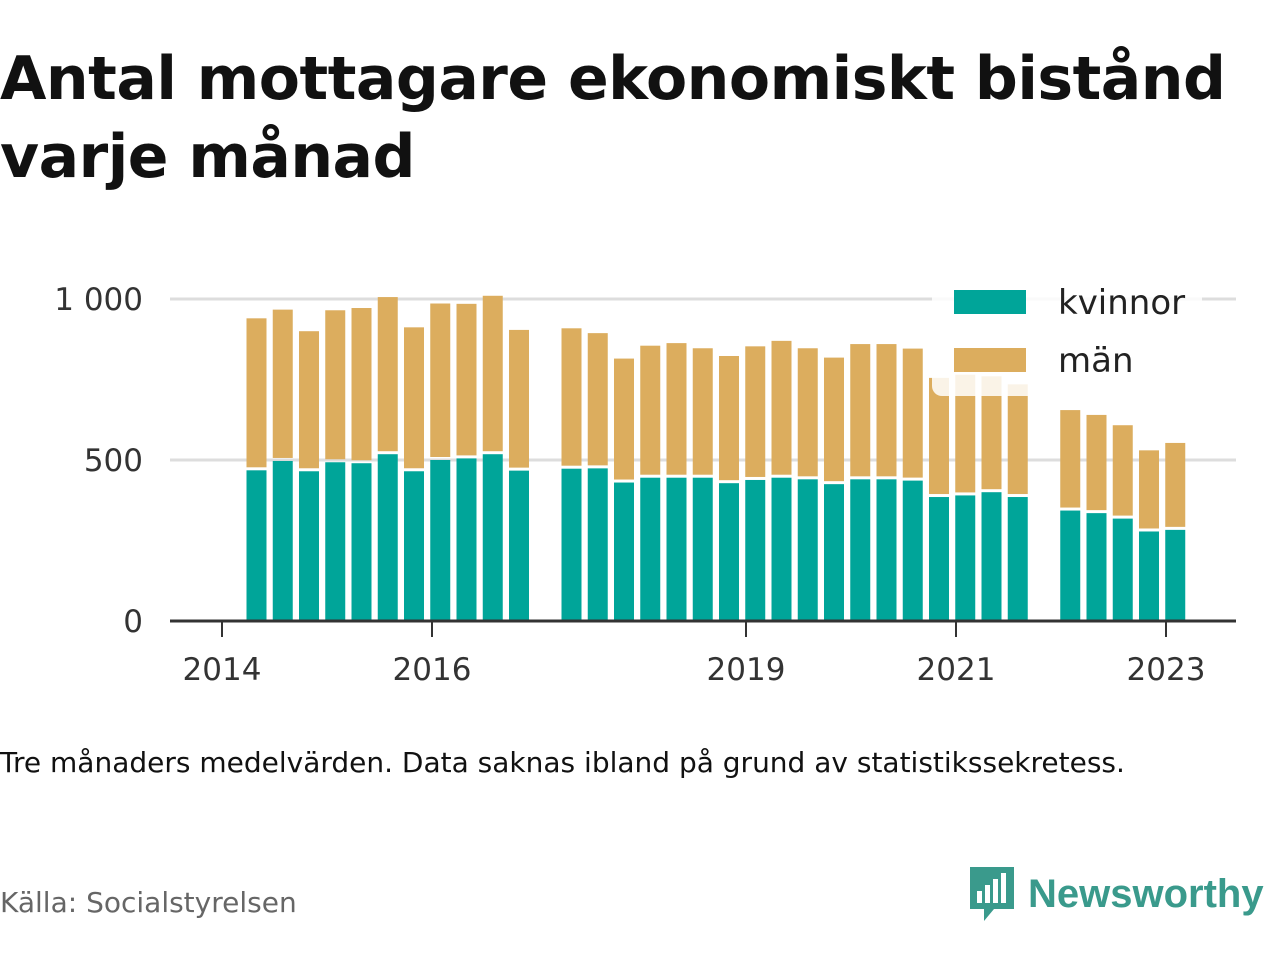  What do you see at coordinates (222, 670) in the screenshot?
I see `x-tick-label: 2014` at bounding box center [222, 670].